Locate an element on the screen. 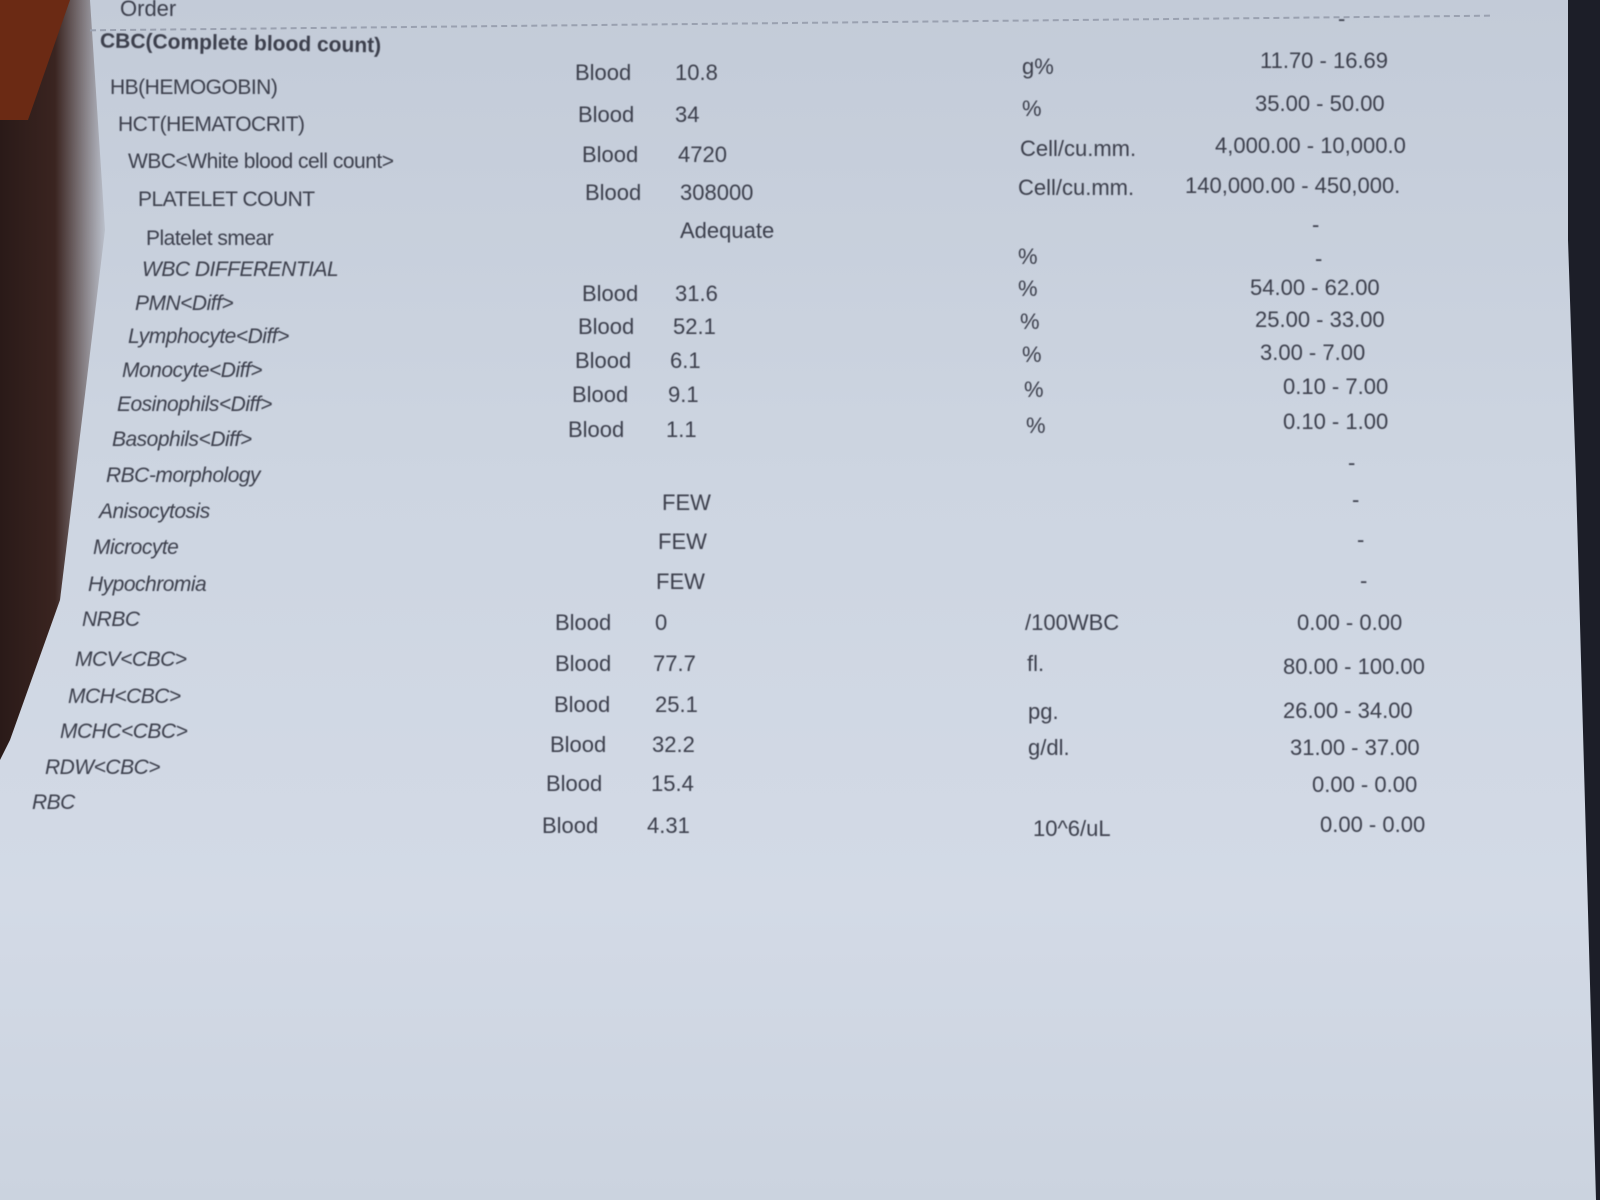  test-name: Basophils<Diff> is located at coordinates (182, 439).